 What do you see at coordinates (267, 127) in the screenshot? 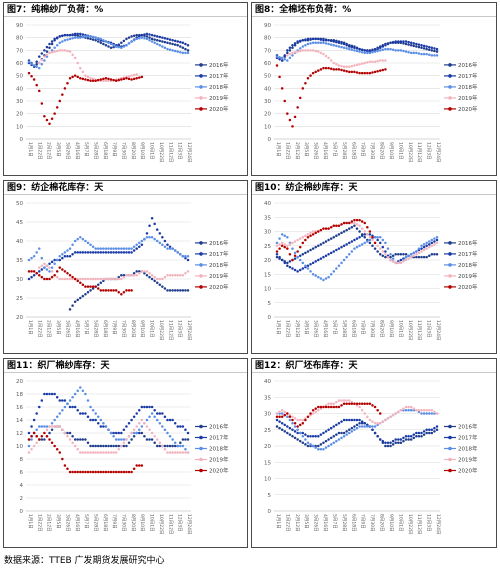
I see `y-tick-label: 10` at bounding box center [267, 127].